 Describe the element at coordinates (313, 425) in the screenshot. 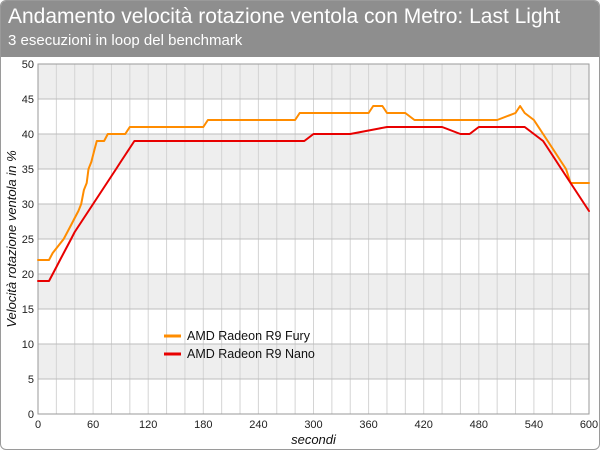

I see `x-tick-label: 300` at that location.